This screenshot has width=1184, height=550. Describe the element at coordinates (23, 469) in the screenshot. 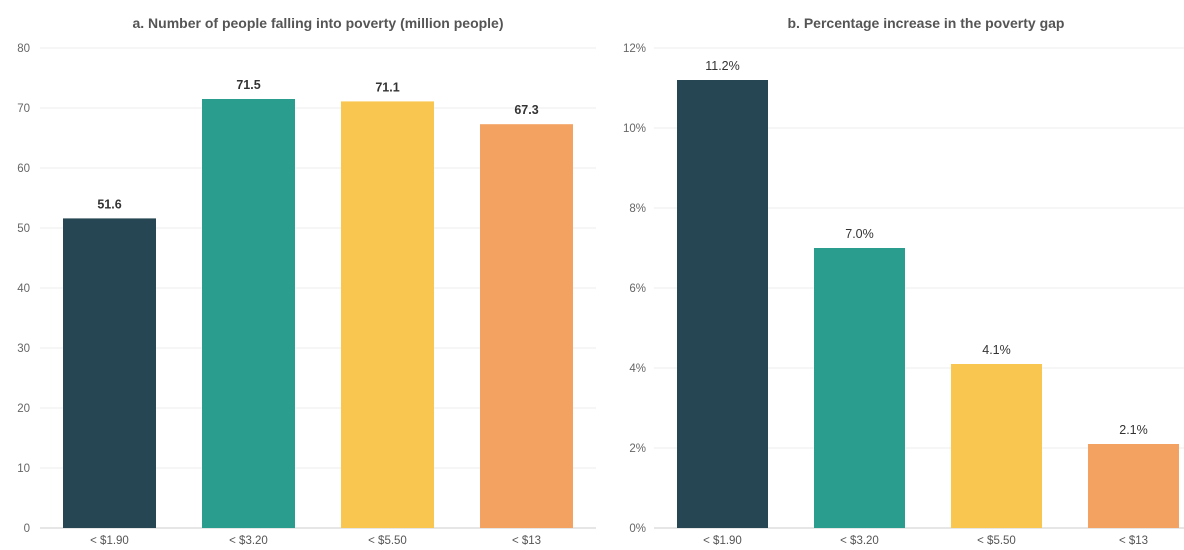

I see `y-tick-label: 10` at that location.